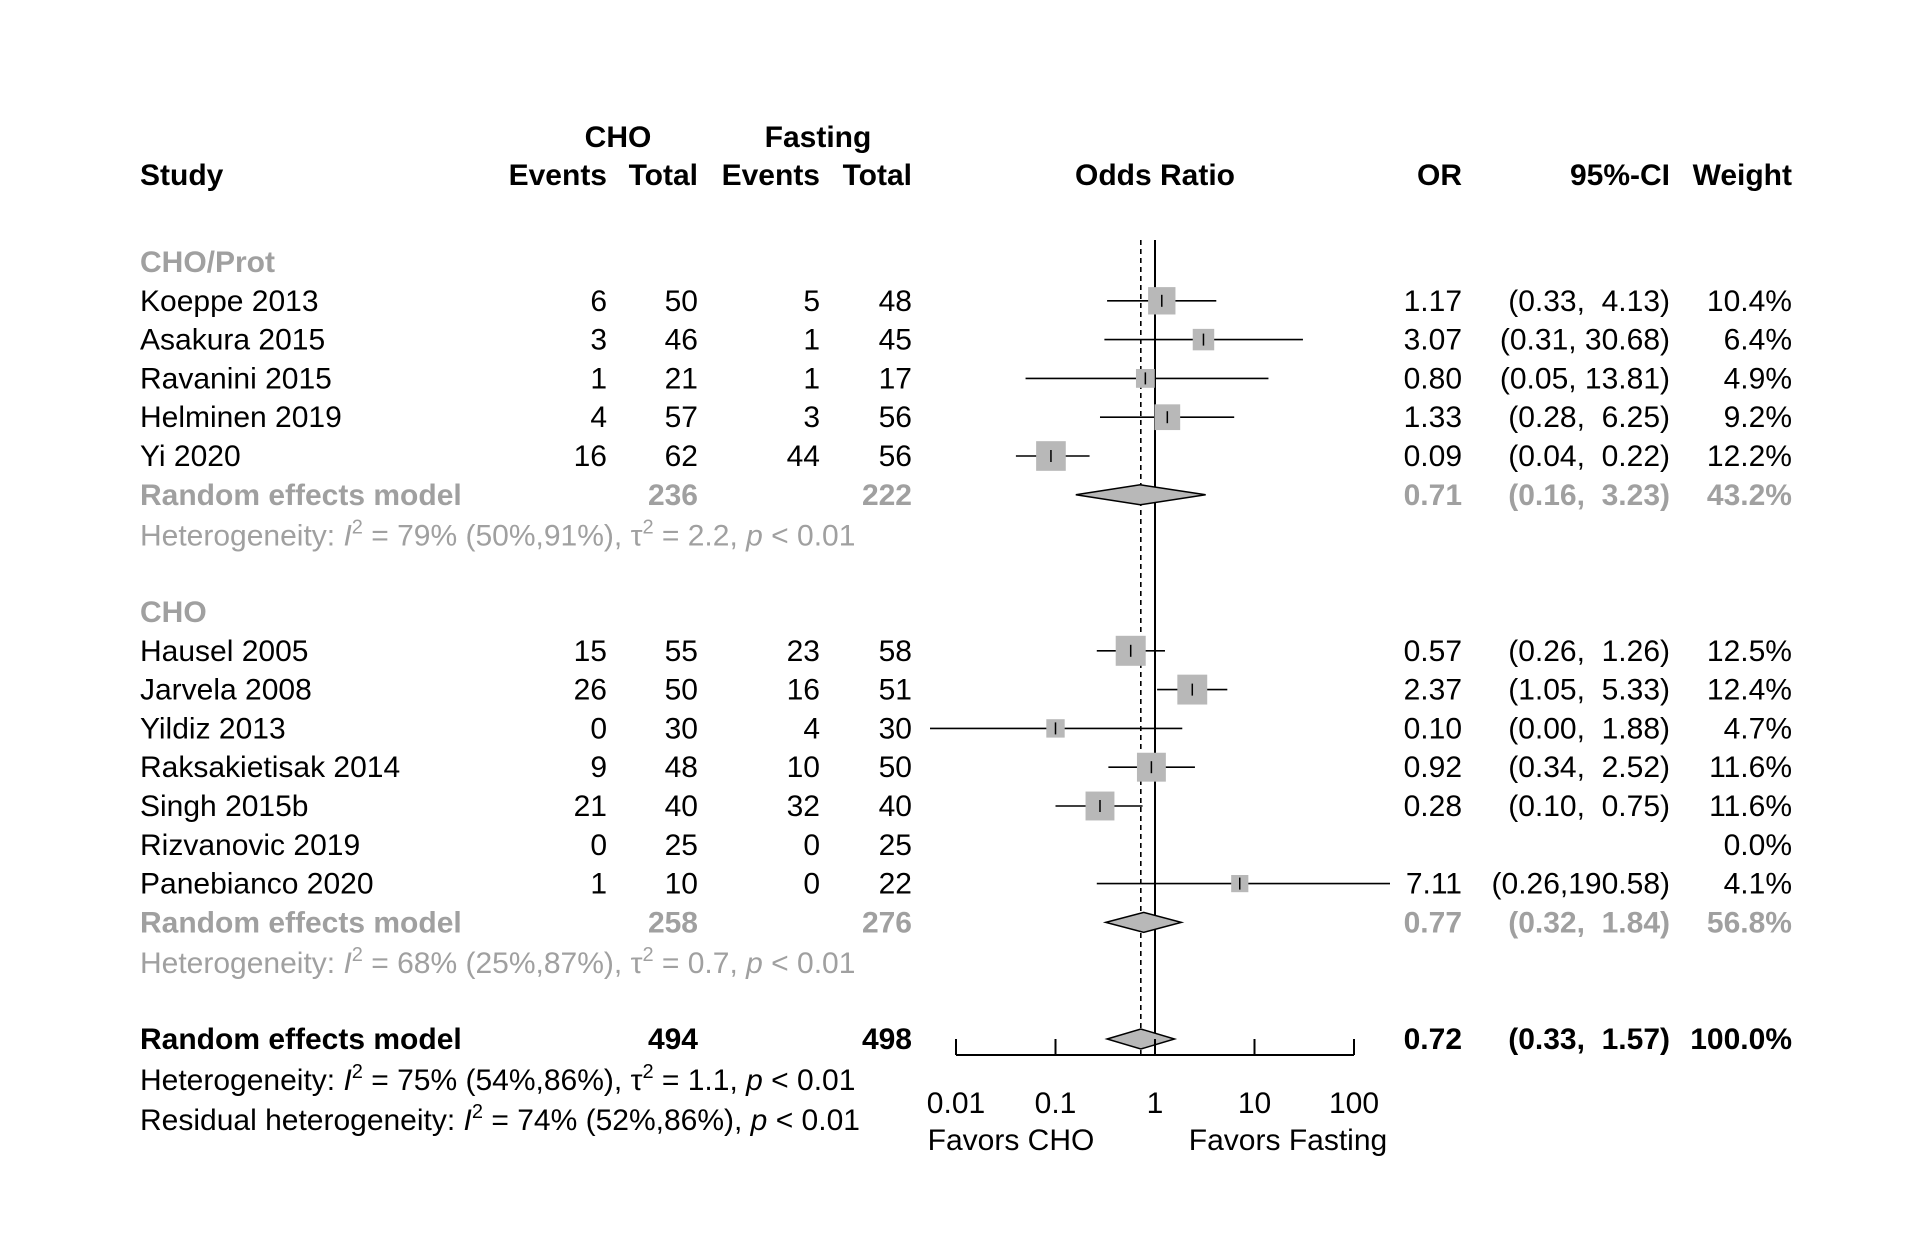 This screenshot has height=1248, width=1920. What do you see at coordinates (1434, 884) in the screenshot?
I see `or-cell: 7.11` at bounding box center [1434, 884].